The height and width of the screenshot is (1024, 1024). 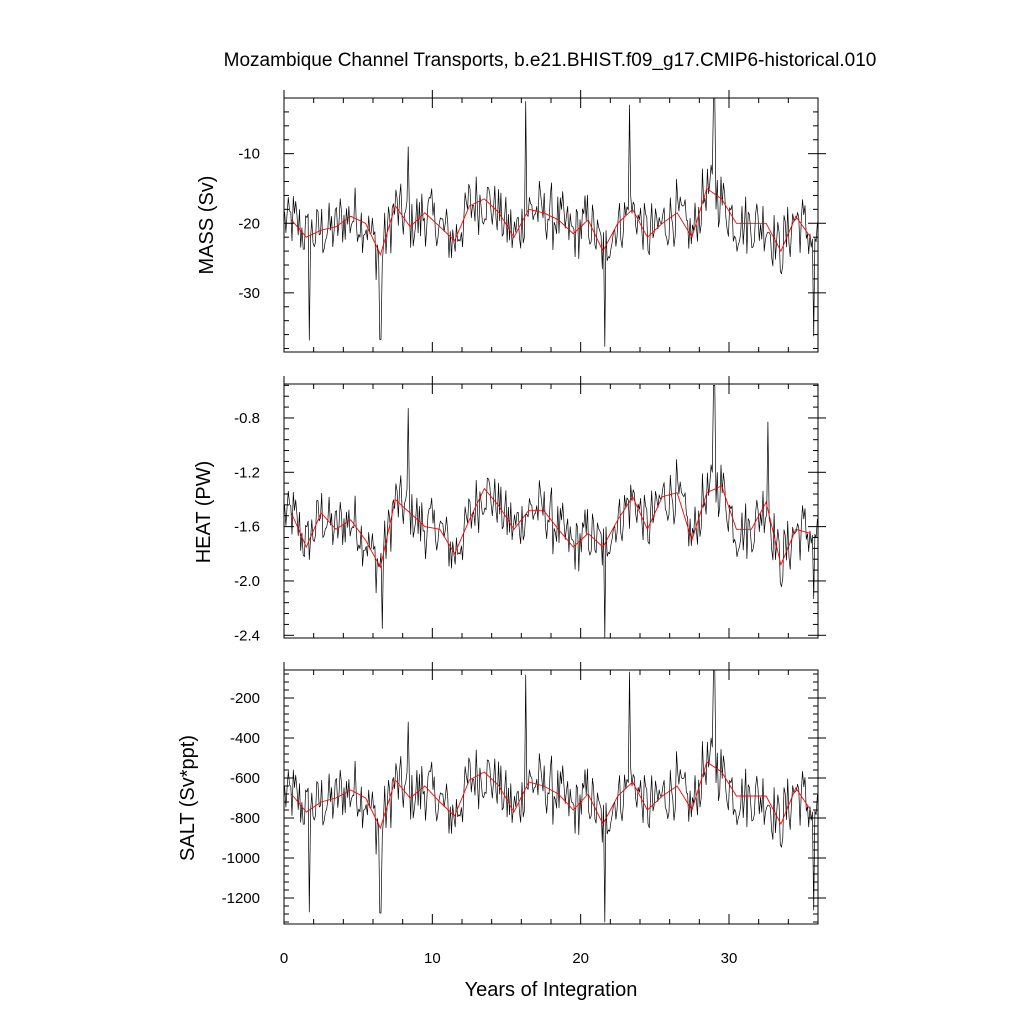 I want to click on panel-salt-ytick-label: -400, so click(x=245, y=738).